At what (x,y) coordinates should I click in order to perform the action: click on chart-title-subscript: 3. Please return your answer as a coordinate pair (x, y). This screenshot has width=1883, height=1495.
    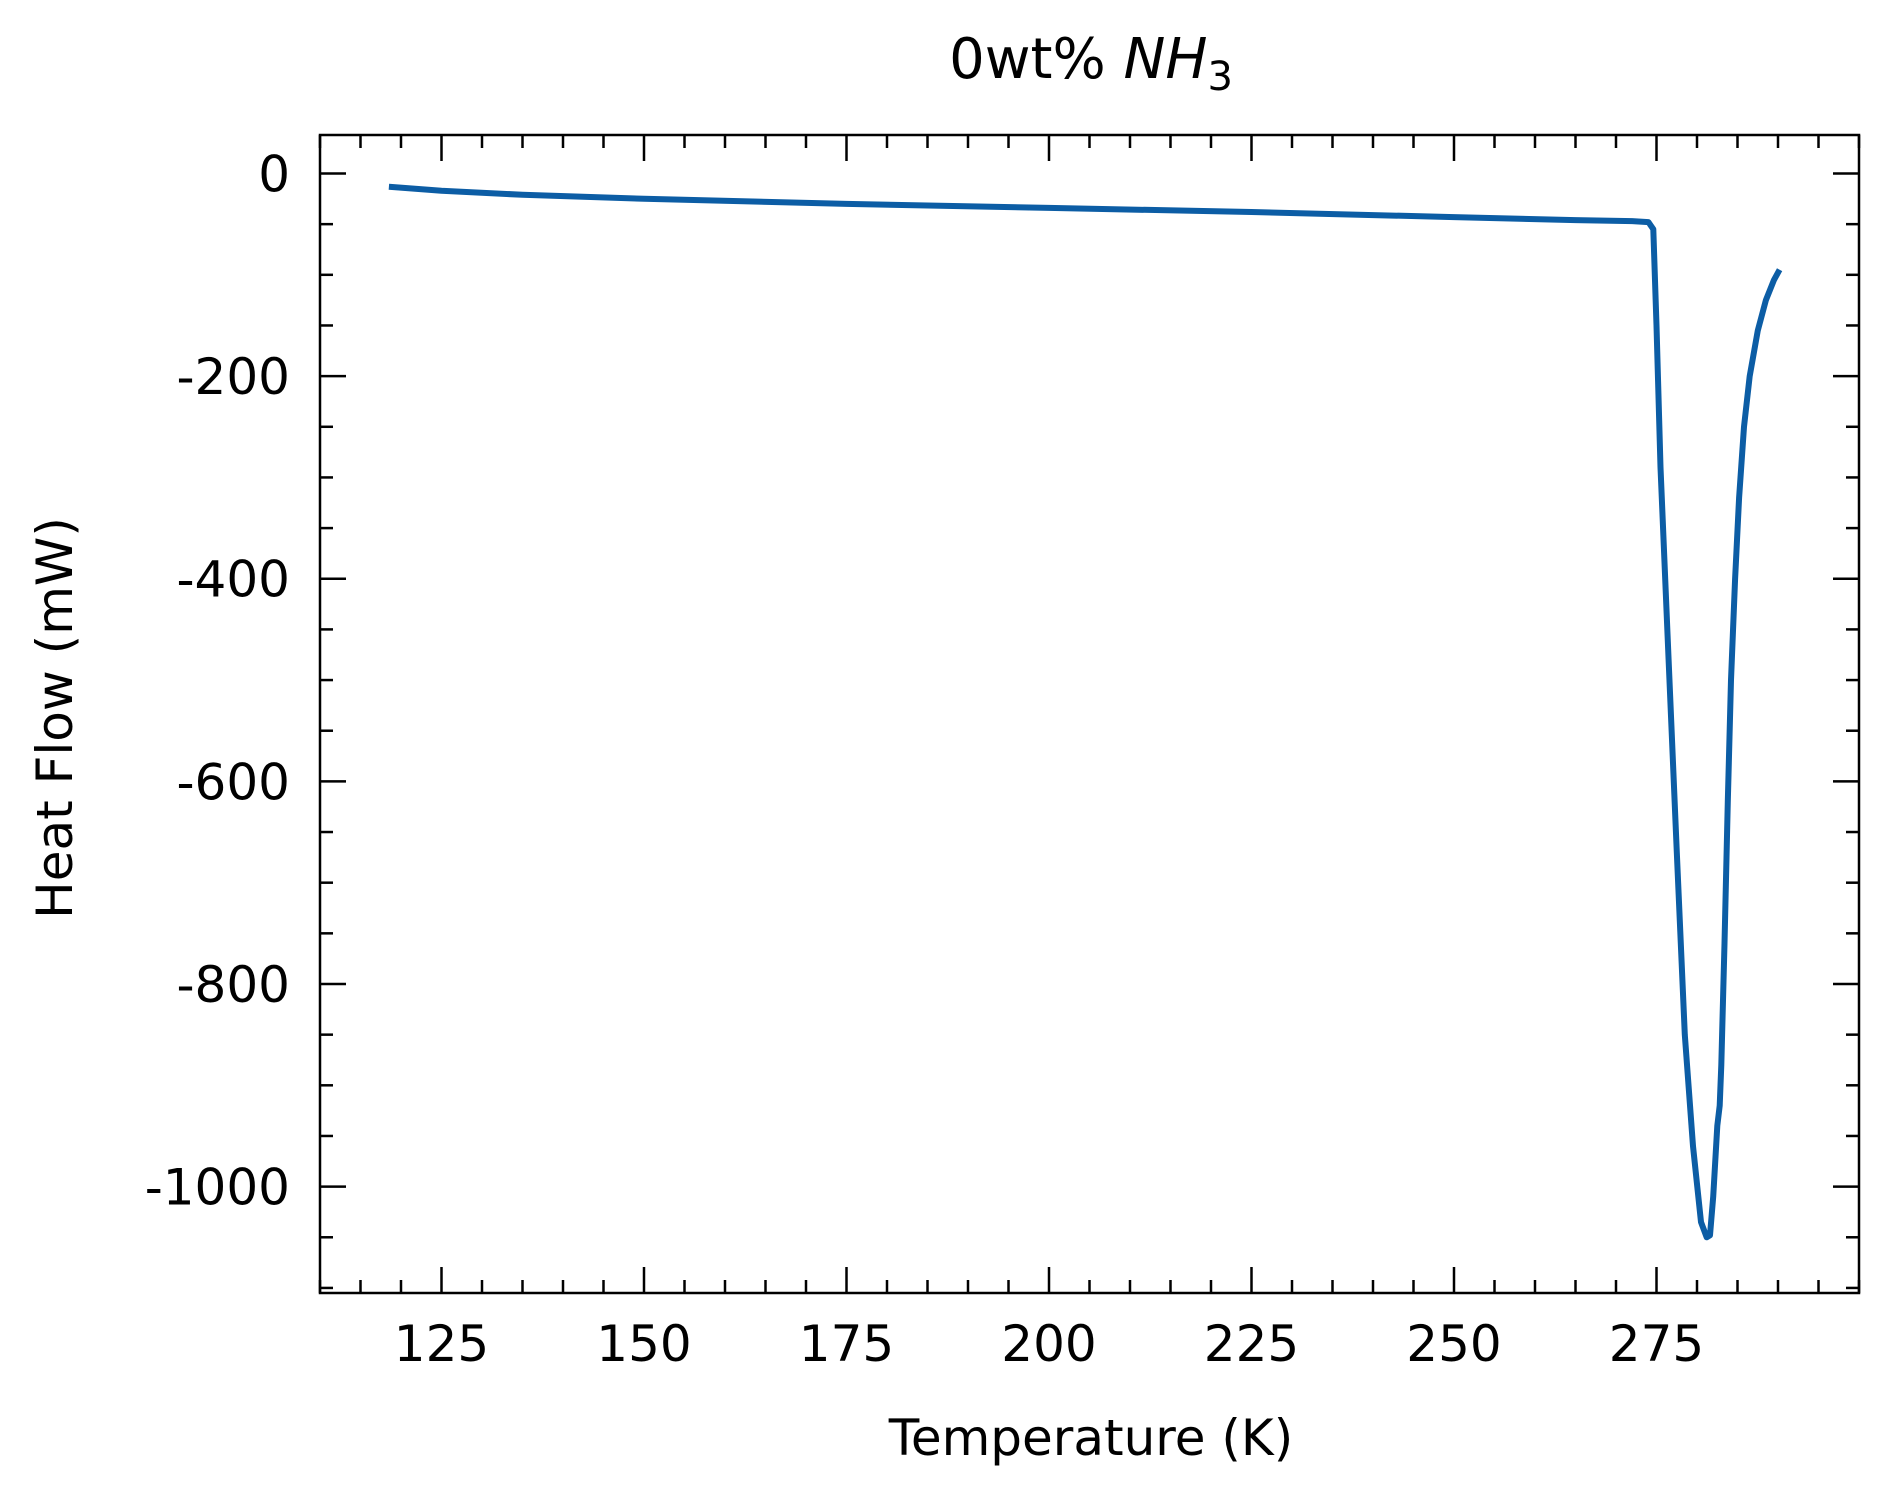
    Looking at the image, I should click on (1219, 77).